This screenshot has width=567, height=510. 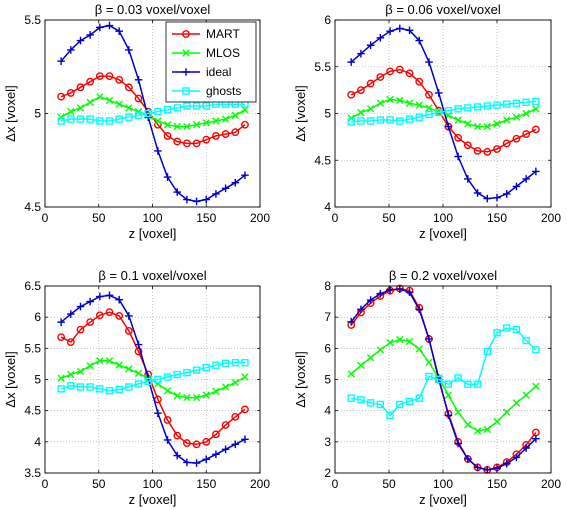 I want to click on x-tick-label: 100, so click(x=152, y=218).